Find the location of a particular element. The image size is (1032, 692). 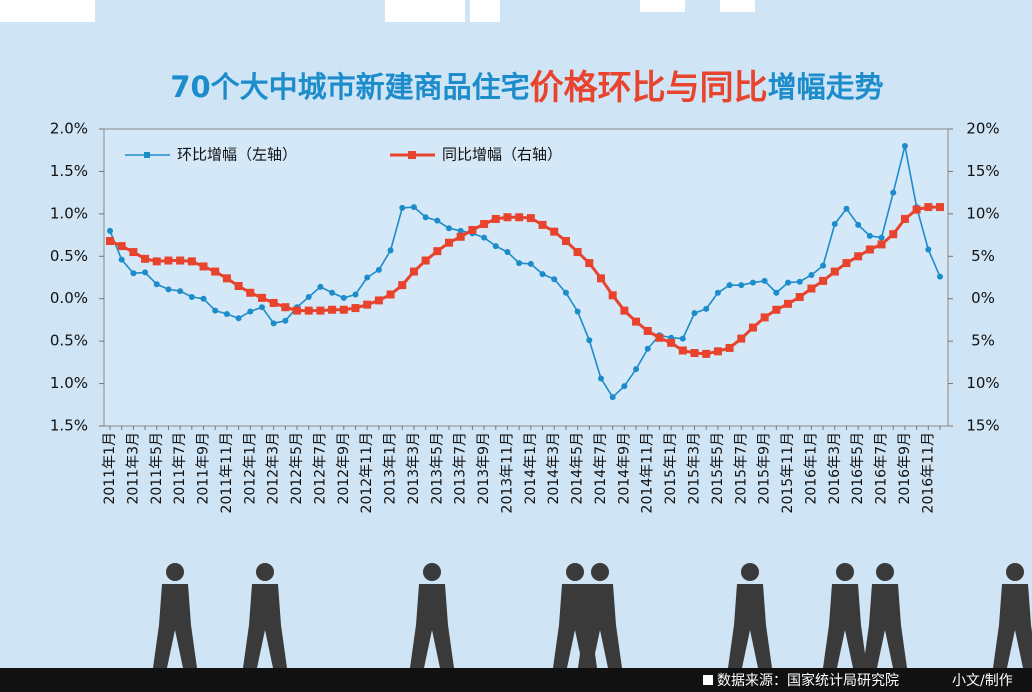

x-tick-label: 2015年11月 is located at coordinates (788, 472).